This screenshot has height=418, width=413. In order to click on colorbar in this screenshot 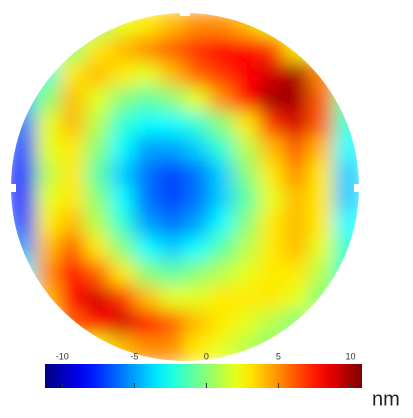, I will do `click(203, 376)`.